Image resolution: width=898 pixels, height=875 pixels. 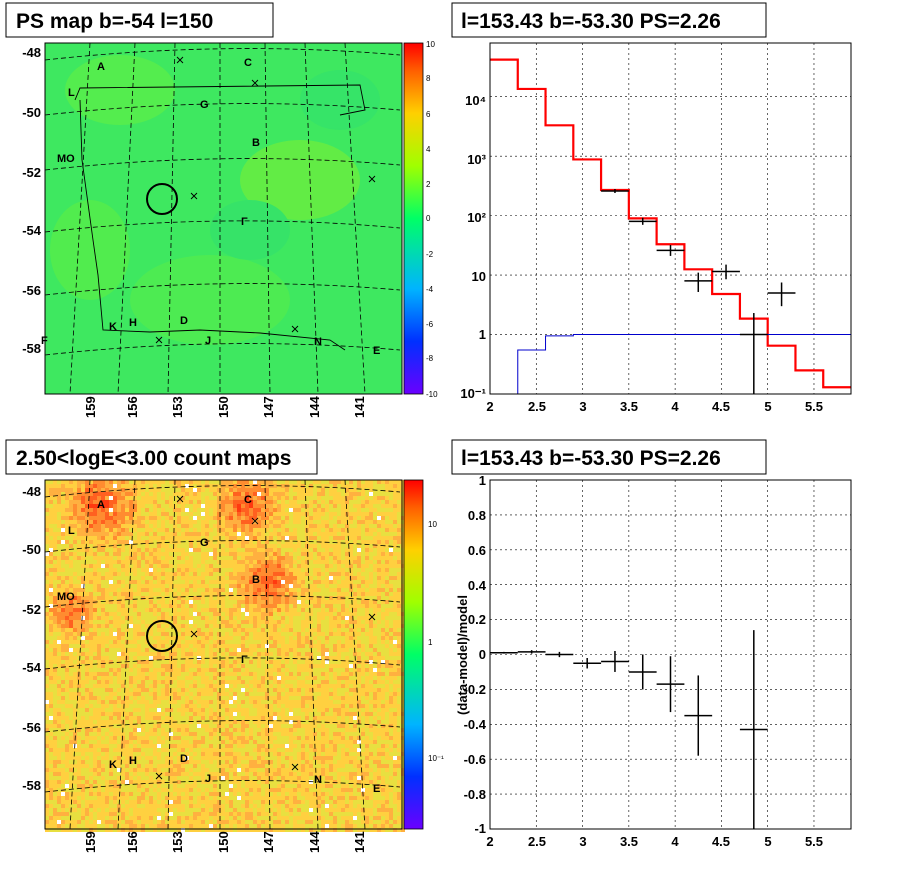 I want to click on y-tick-label: -0.2, so click(x=475, y=689).